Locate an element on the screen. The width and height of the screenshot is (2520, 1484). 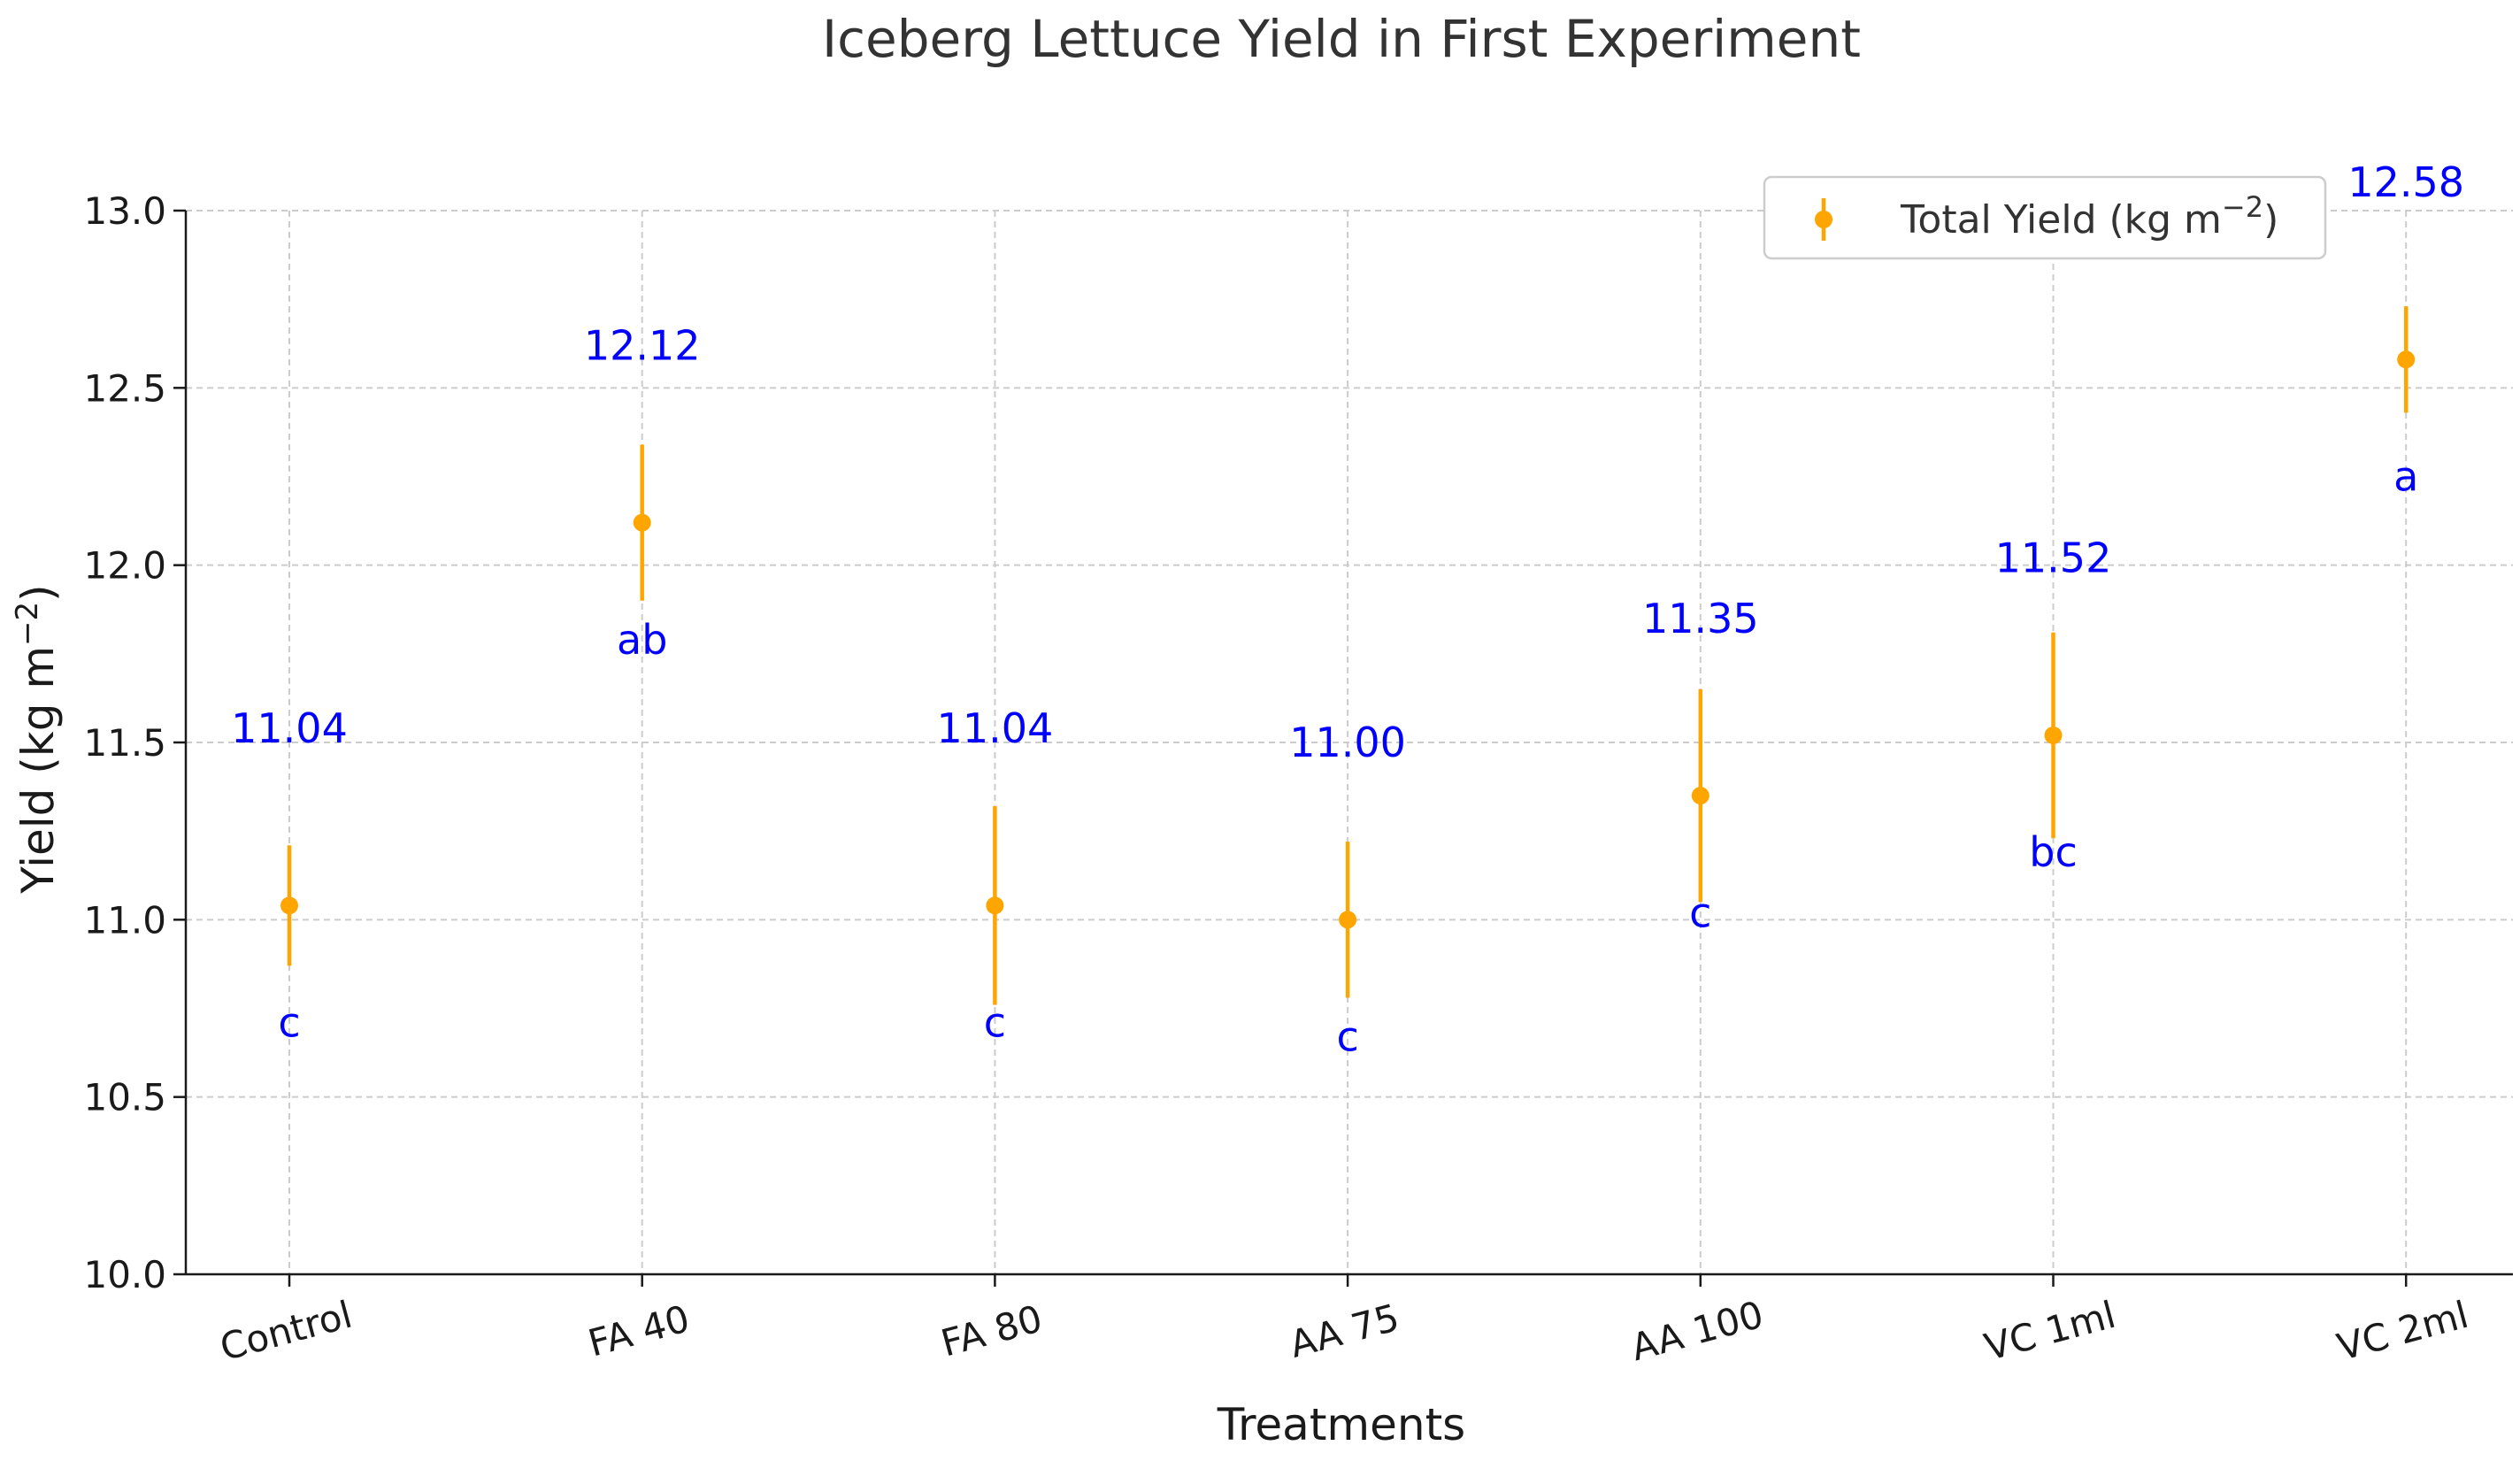
y-tick-label: 12.5 is located at coordinates (124, 388).